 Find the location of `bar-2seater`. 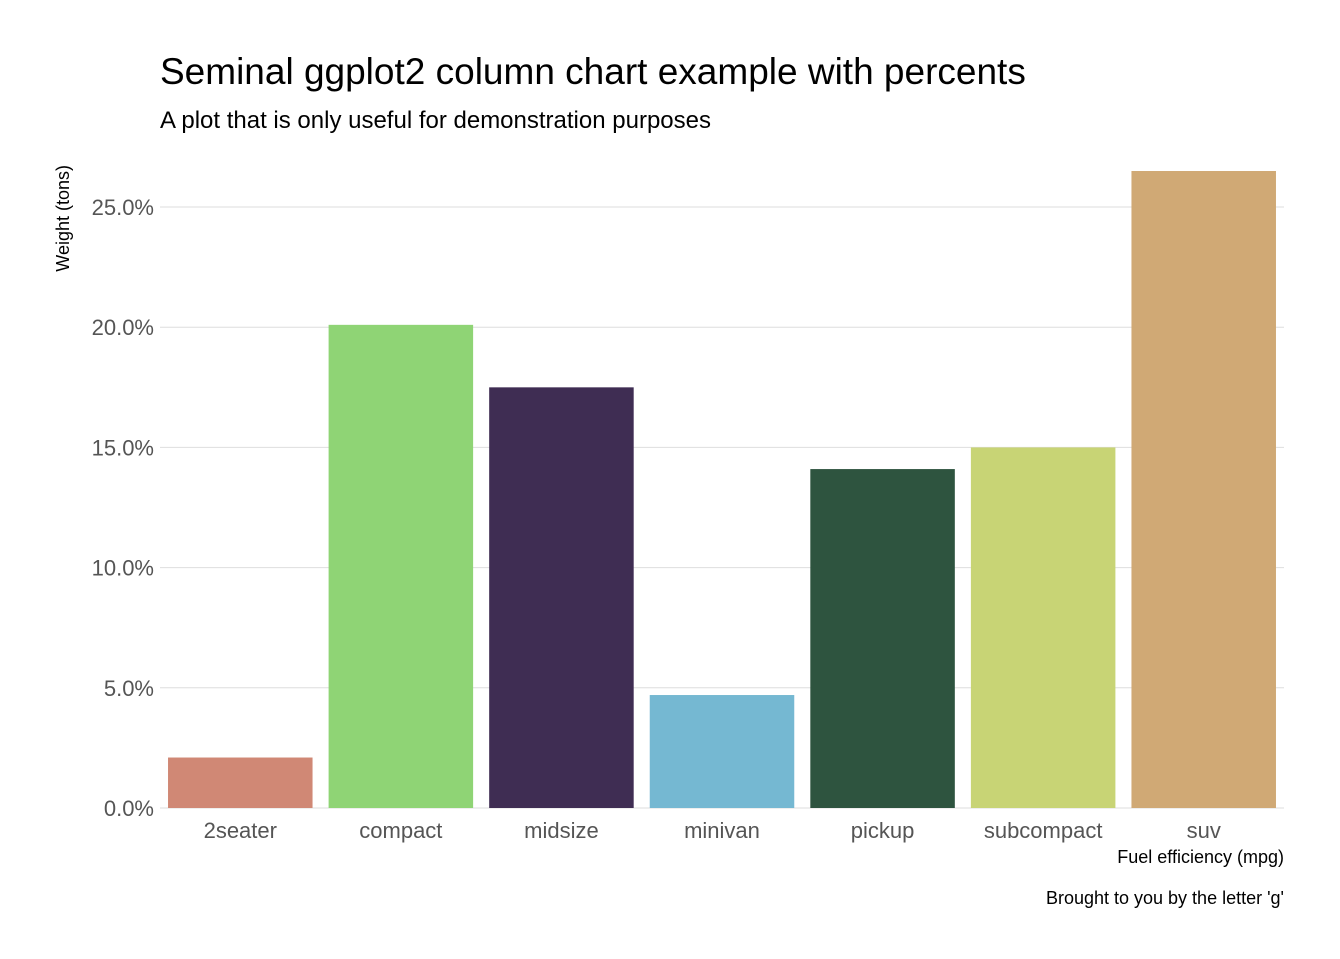

bar-2seater is located at coordinates (240, 782).